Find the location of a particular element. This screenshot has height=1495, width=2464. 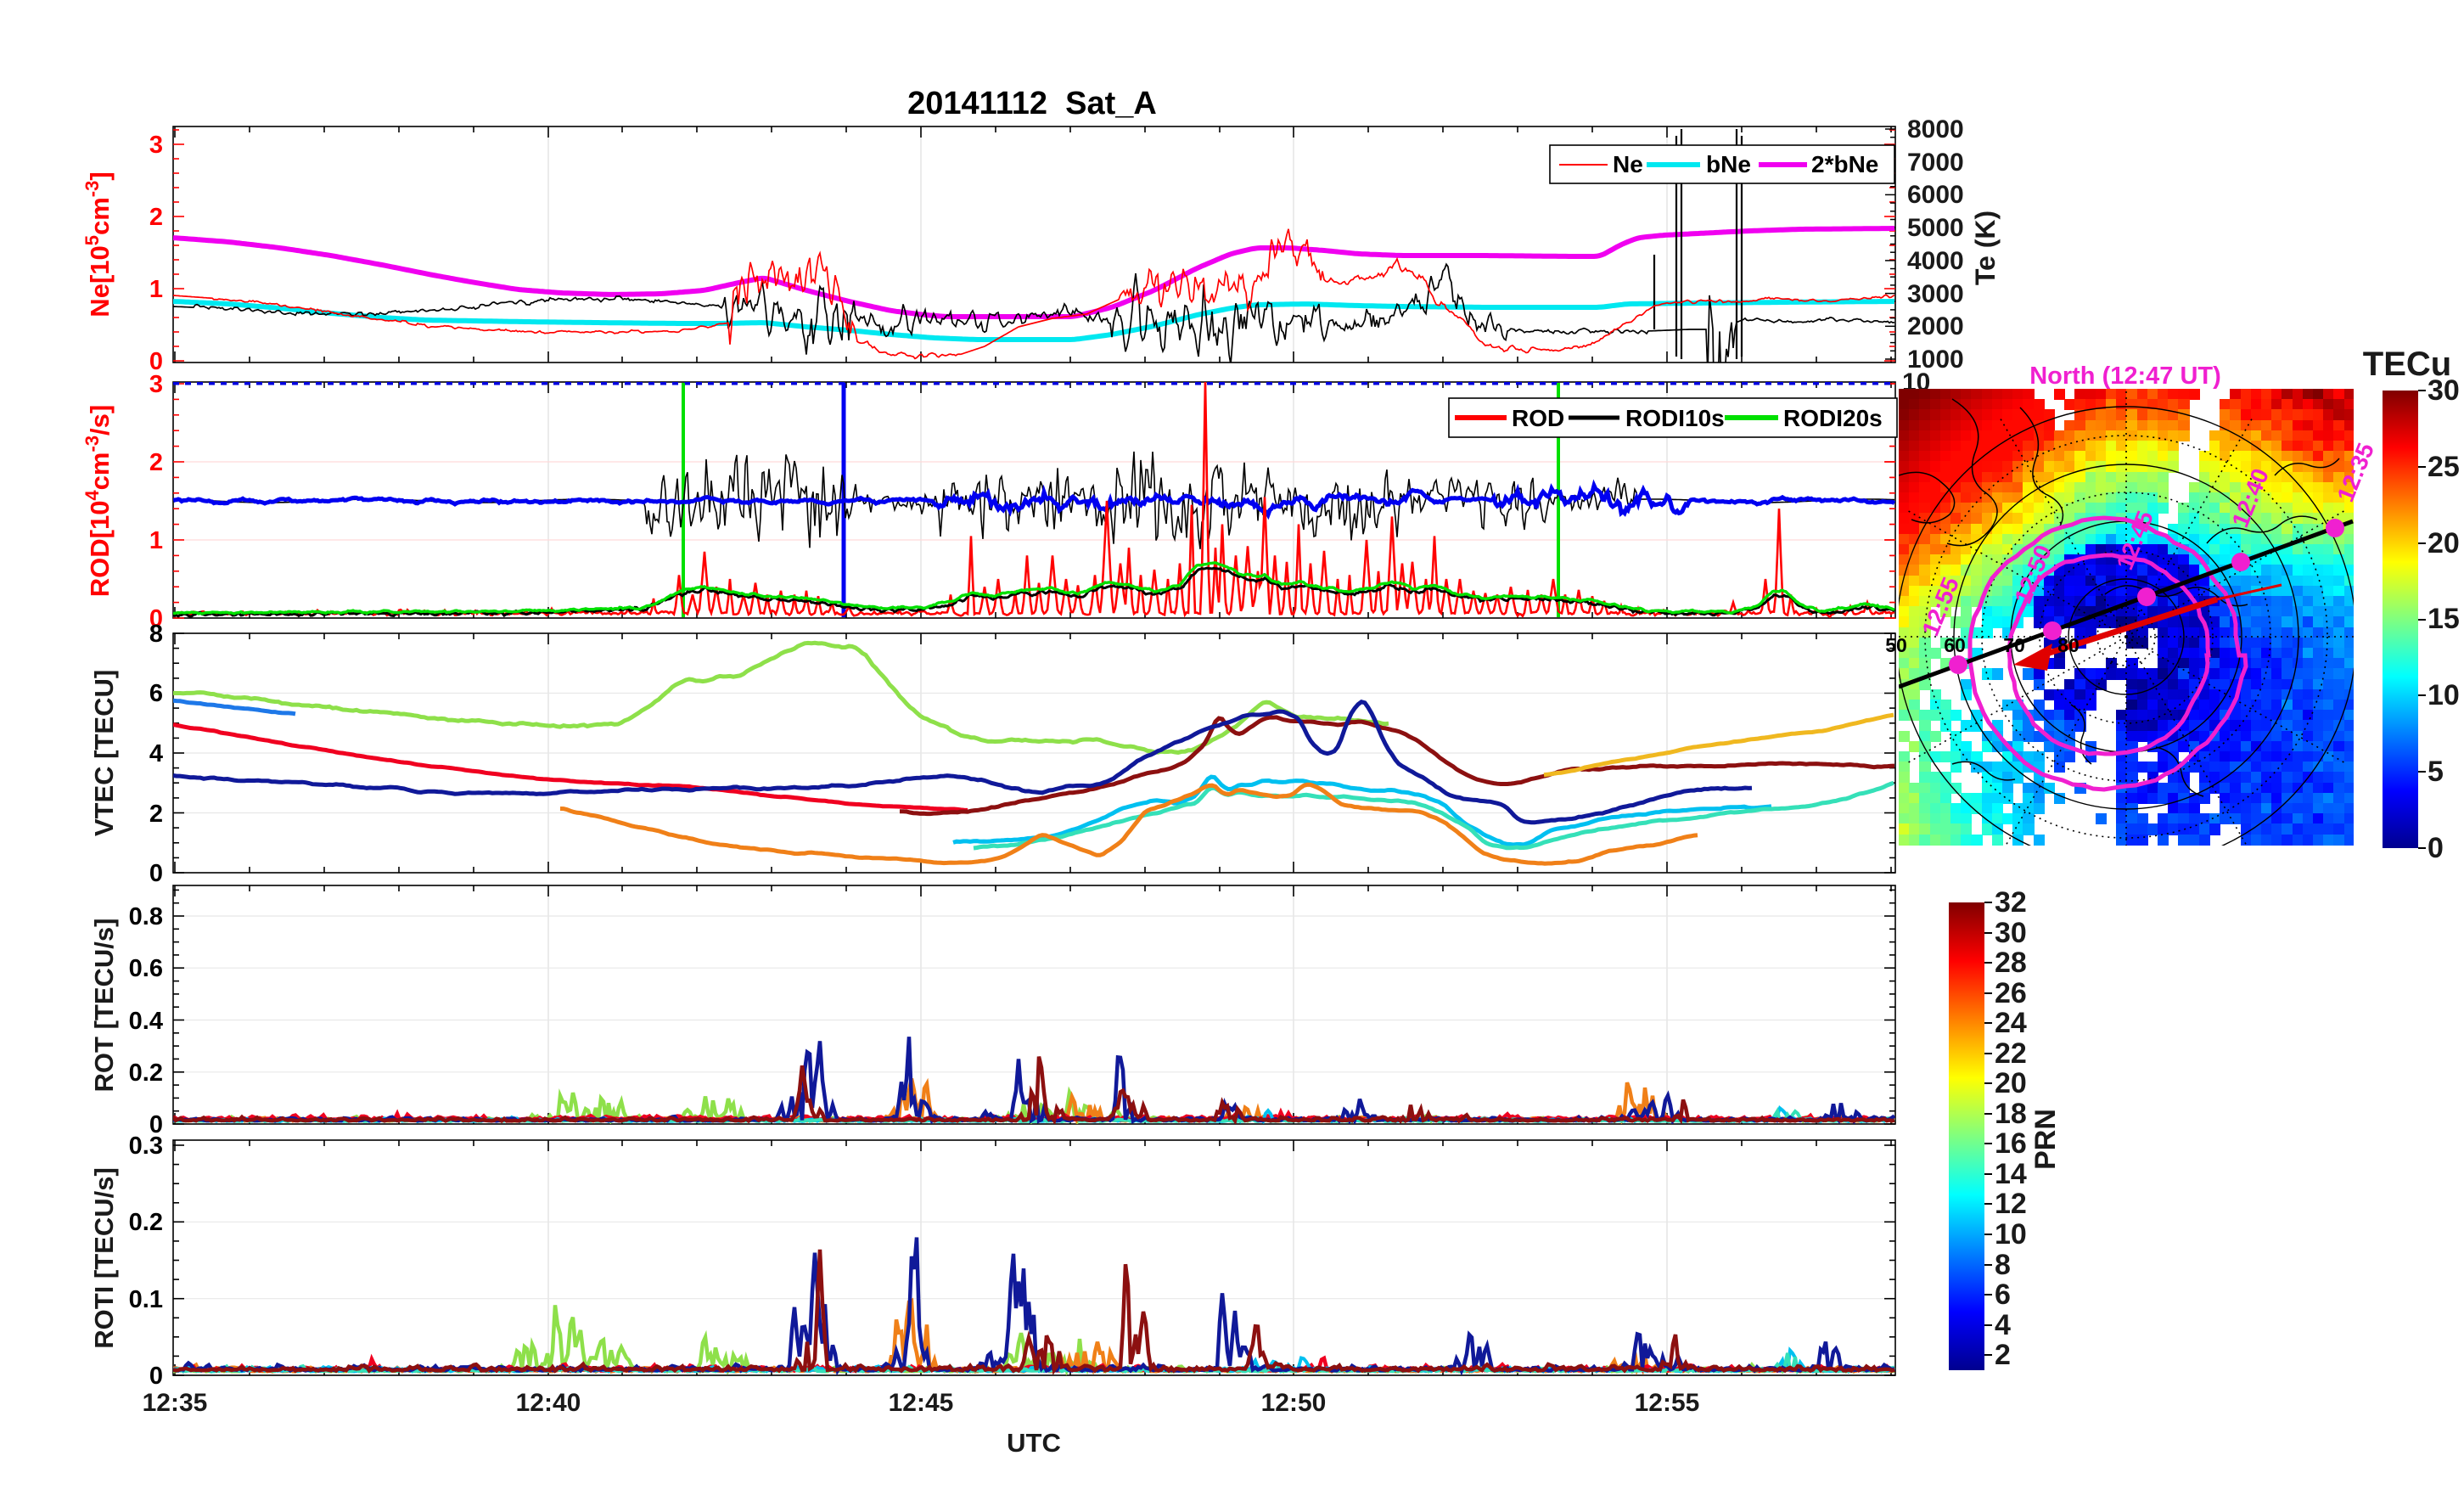

svg-text: 12 is located at coordinates (2011, 1204).